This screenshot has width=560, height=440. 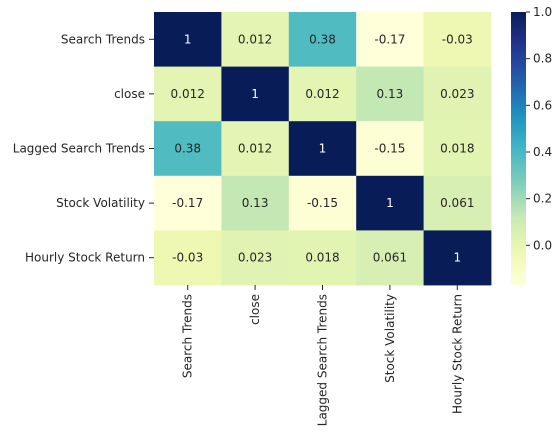 I want to click on y-tick-label: Stock Volatility, so click(x=100, y=203).